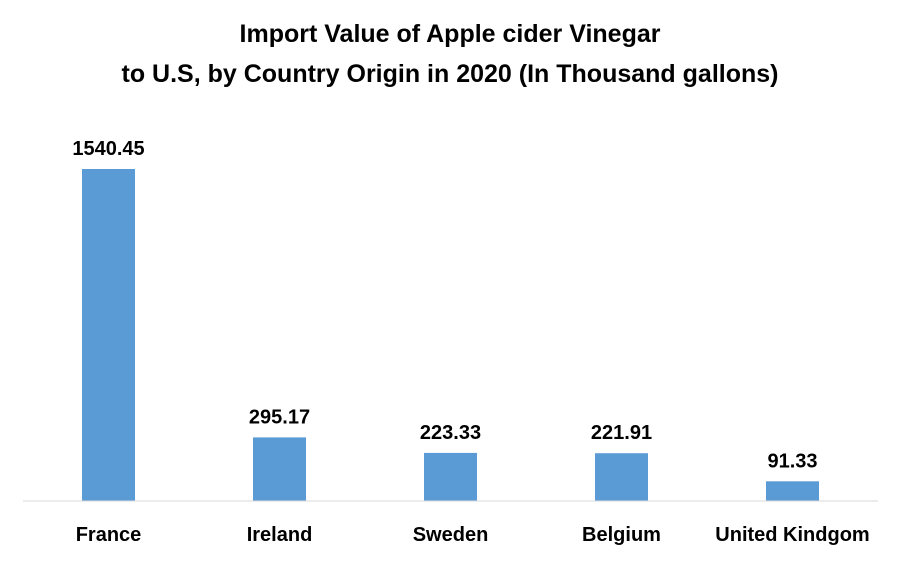  What do you see at coordinates (451, 535) in the screenshot?
I see `x-tick-label-sweden: Sweden` at bounding box center [451, 535].